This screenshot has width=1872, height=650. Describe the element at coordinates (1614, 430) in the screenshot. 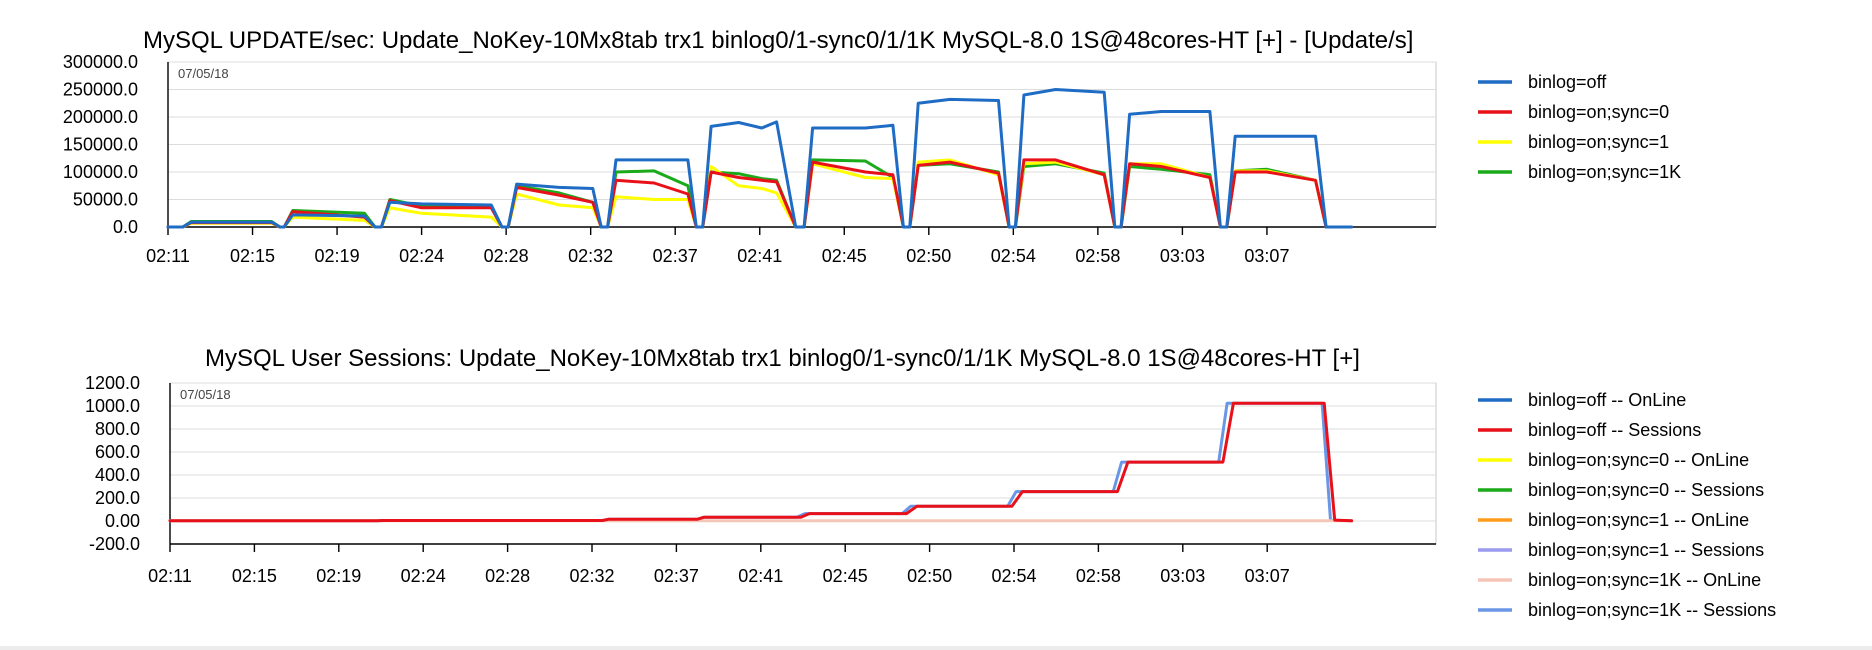

I see `sessions-legend-label-binlog-off-sessions: binlog=off -- Sessions` at that location.